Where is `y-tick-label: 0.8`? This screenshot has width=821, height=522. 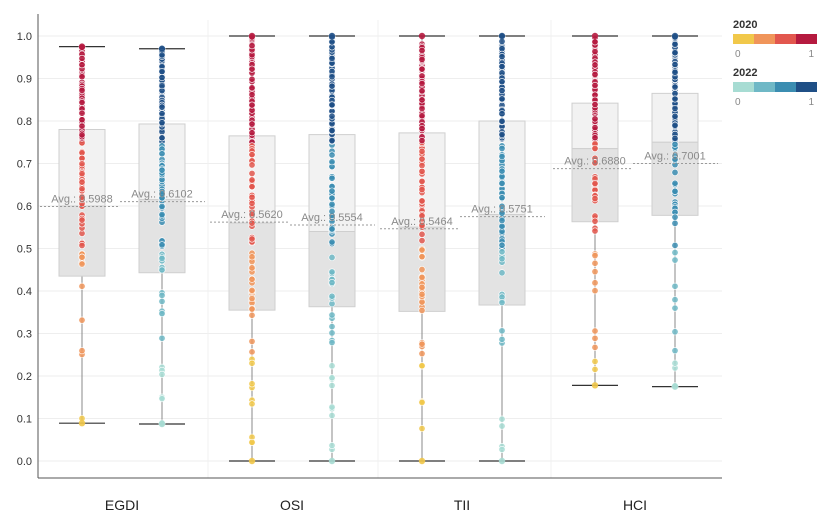 y-tick-label: 0.8 is located at coordinates (24, 122).